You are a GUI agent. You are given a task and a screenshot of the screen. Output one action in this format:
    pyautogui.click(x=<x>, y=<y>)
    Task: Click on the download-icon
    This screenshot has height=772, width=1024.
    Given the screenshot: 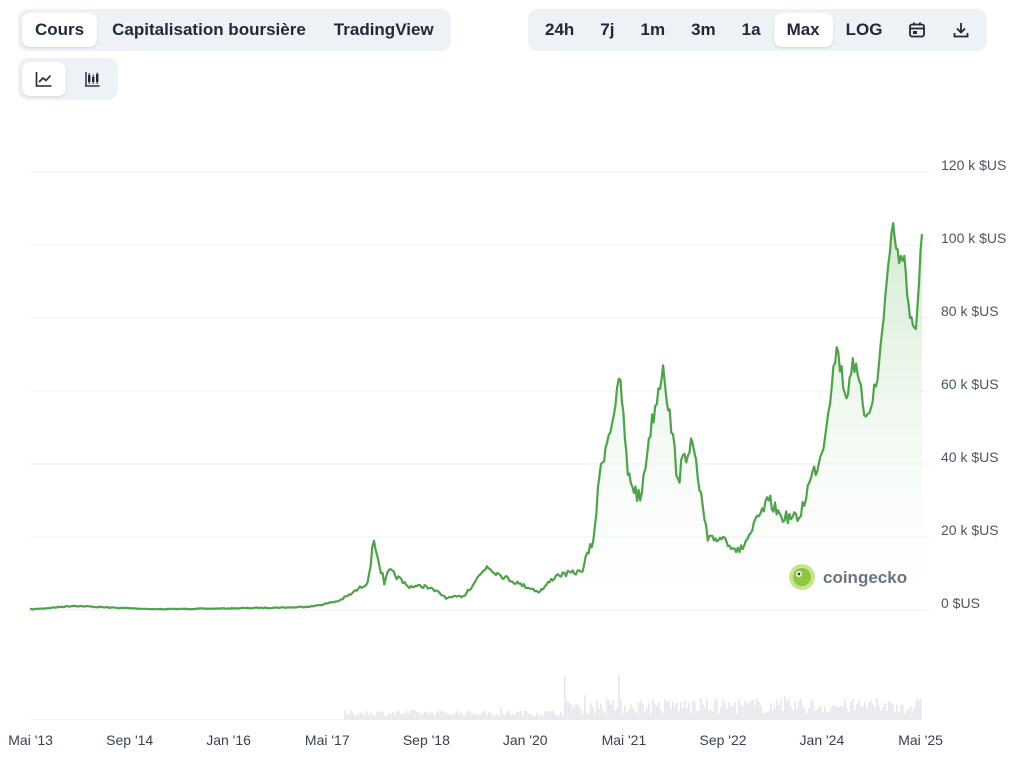 What is the action you would take?
    pyautogui.click(x=961, y=30)
    